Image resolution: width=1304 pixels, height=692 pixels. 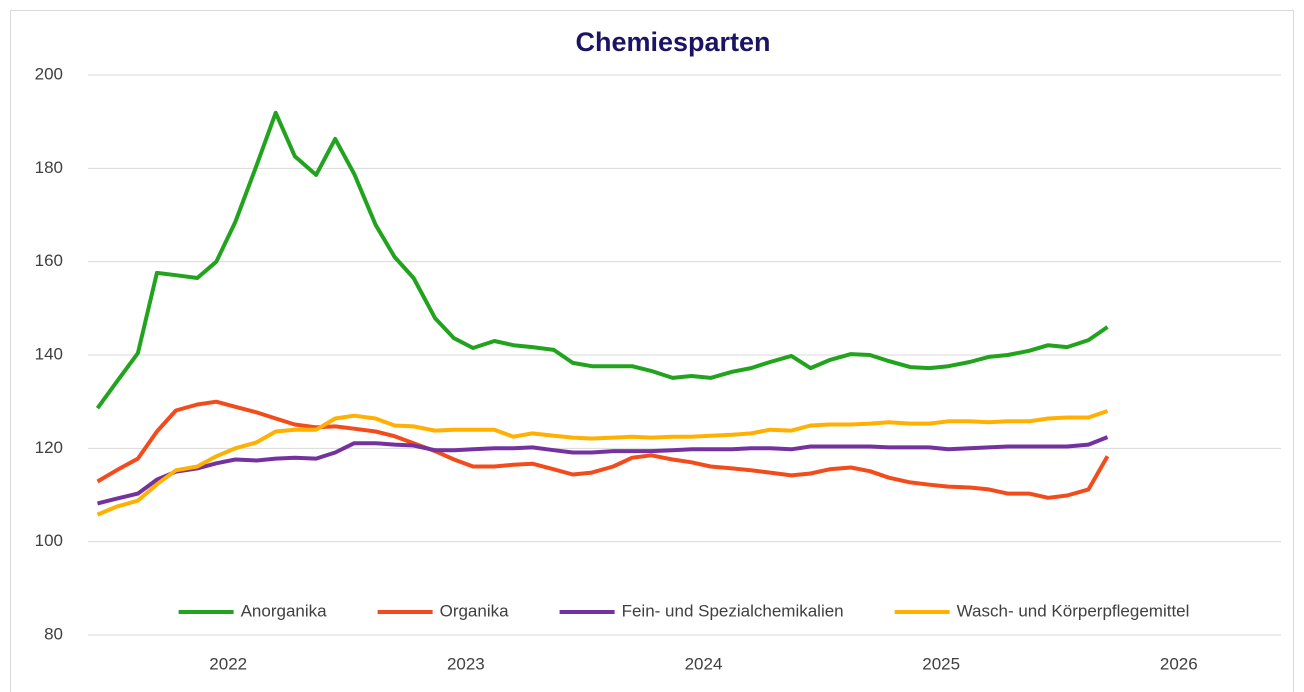 What do you see at coordinates (53, 633) in the screenshot?
I see `y-tick-label: 80` at bounding box center [53, 633].